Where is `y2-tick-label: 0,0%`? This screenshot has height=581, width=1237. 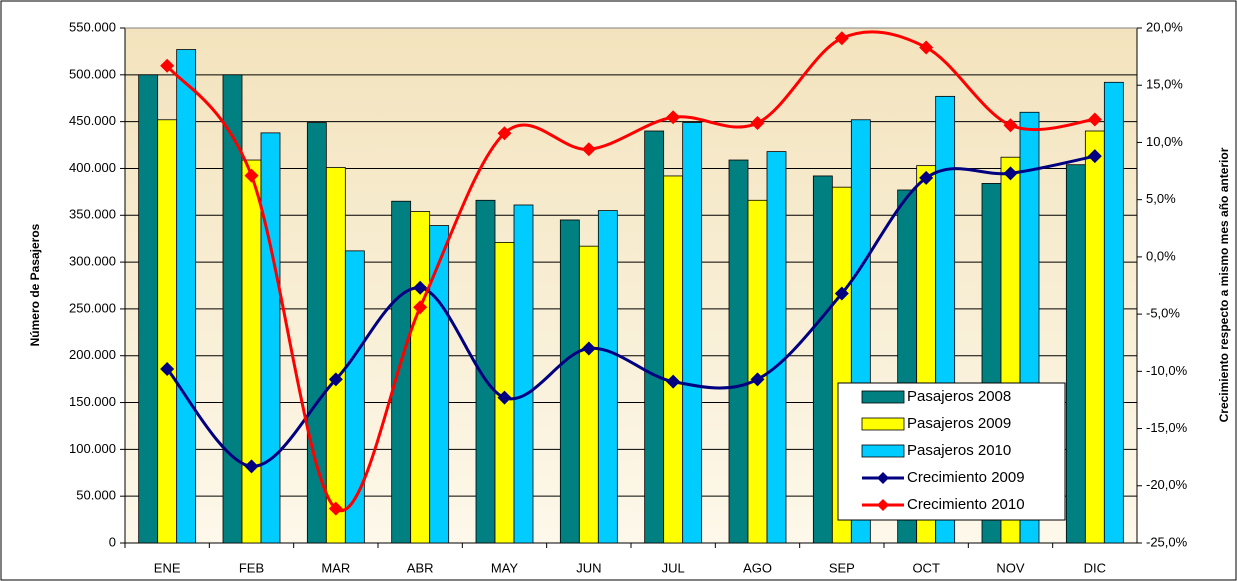 y2-tick-label: 0,0% is located at coordinates (1161, 255).